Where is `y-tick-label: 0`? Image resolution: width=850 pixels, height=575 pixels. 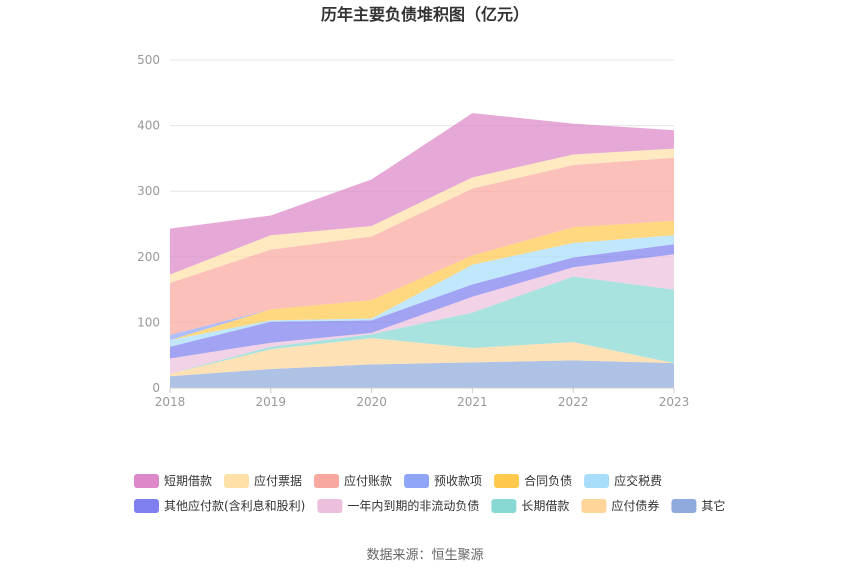 y-tick-label: 0 is located at coordinates (156, 388).